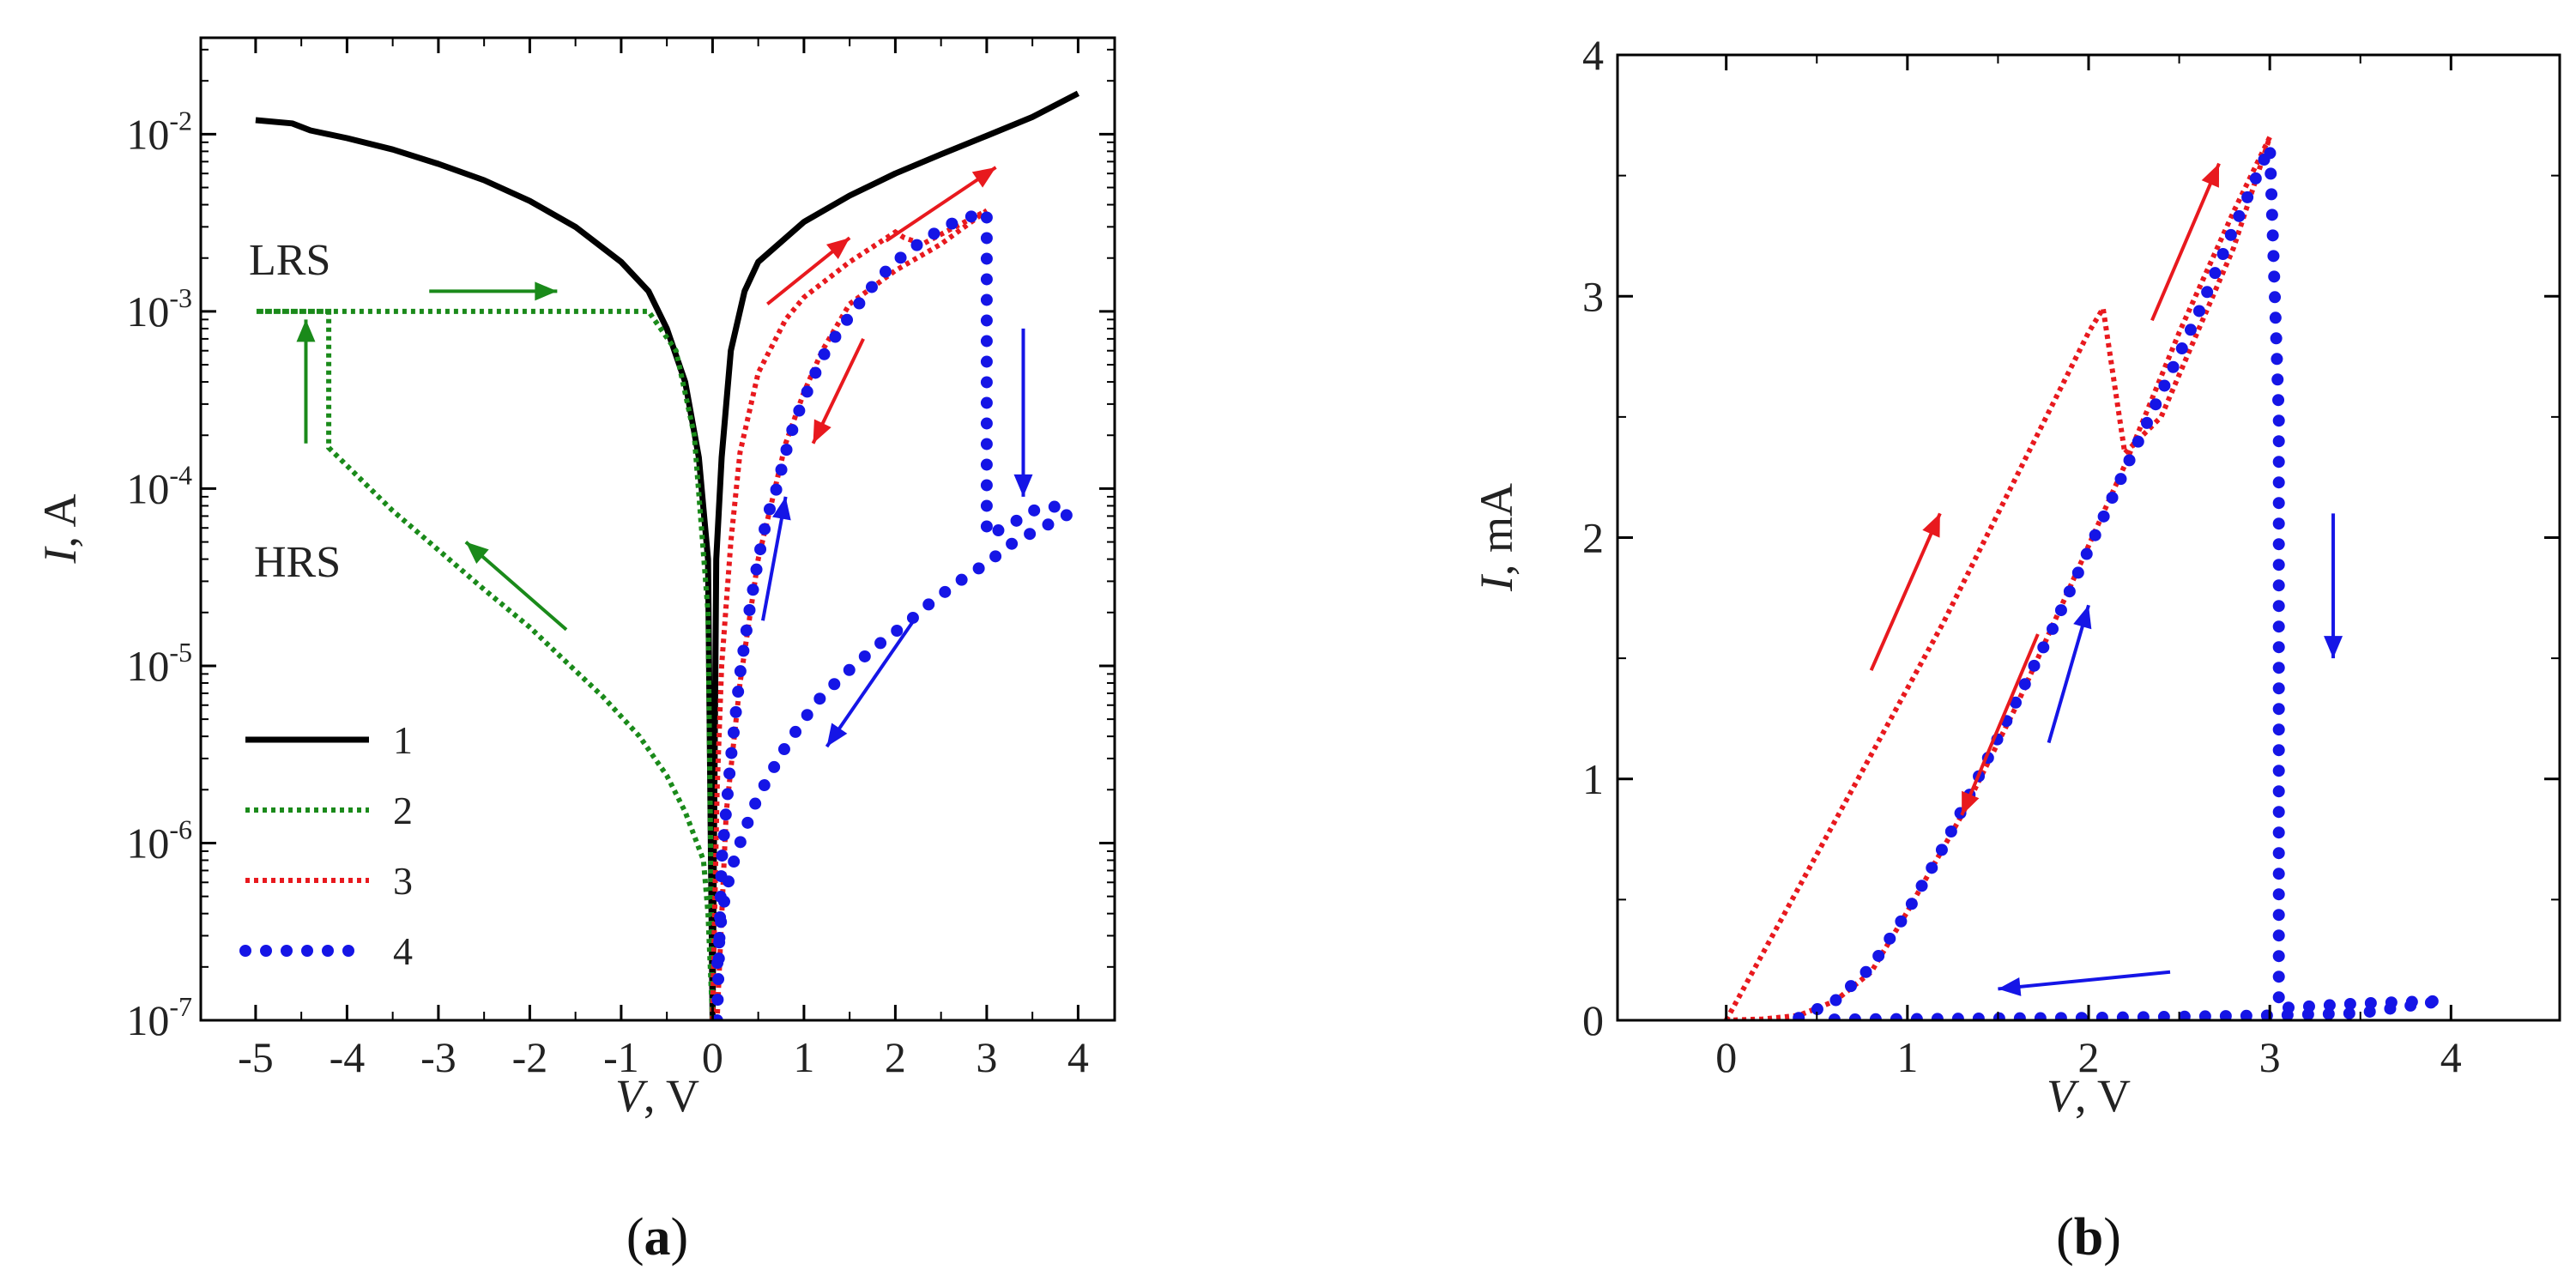 The image size is (2576, 1288). What do you see at coordinates (986, 1057) in the screenshot?
I see `panel-a-x-tick-label: 3` at bounding box center [986, 1057].